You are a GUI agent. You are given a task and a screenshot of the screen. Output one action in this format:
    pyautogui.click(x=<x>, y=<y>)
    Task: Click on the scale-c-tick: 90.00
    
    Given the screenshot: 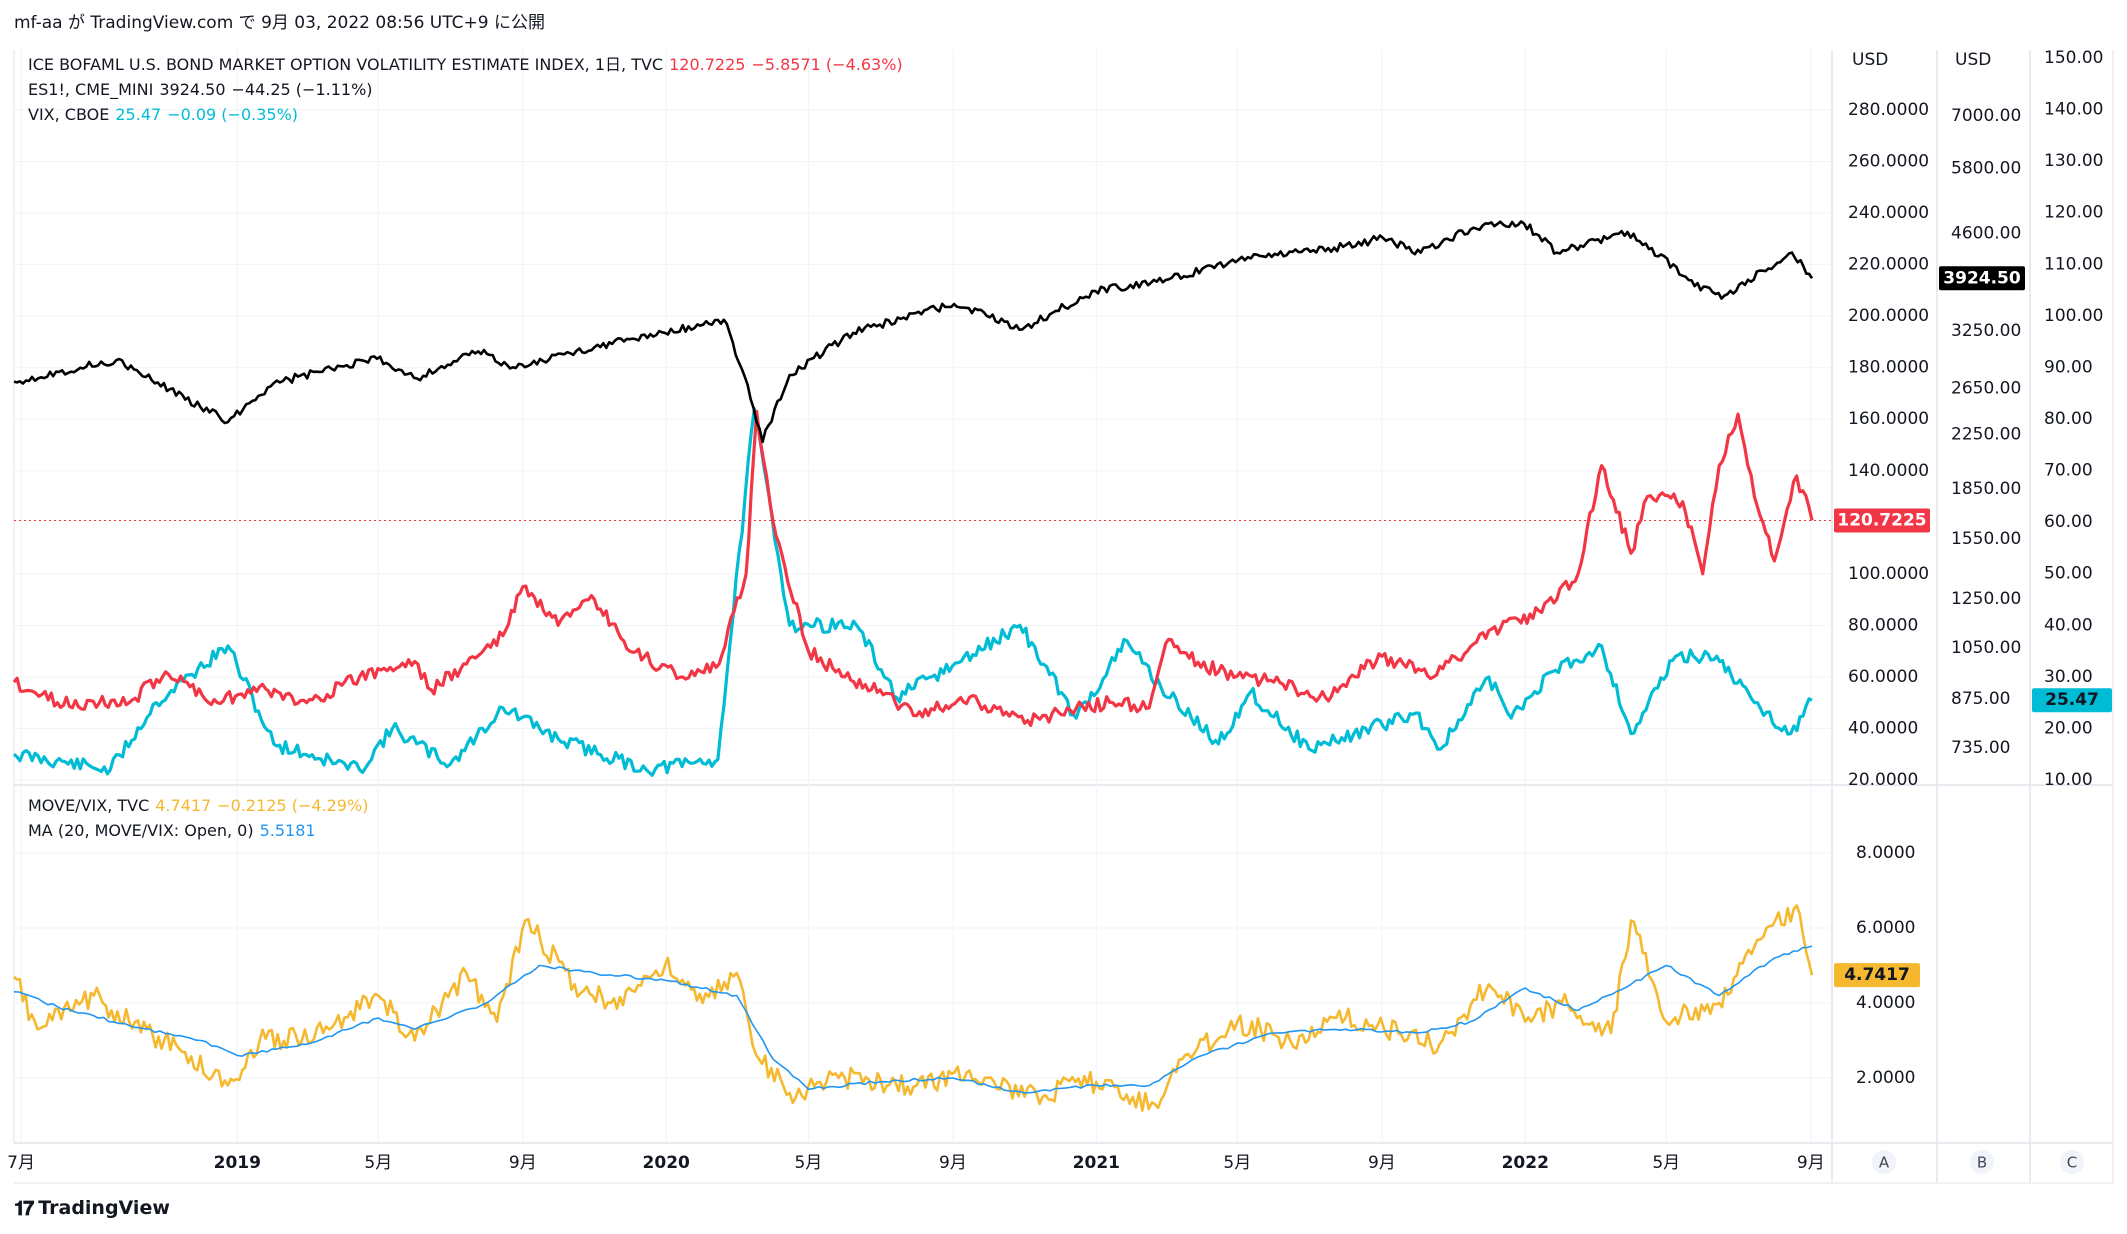 What is the action you would take?
    pyautogui.click(x=2068, y=367)
    